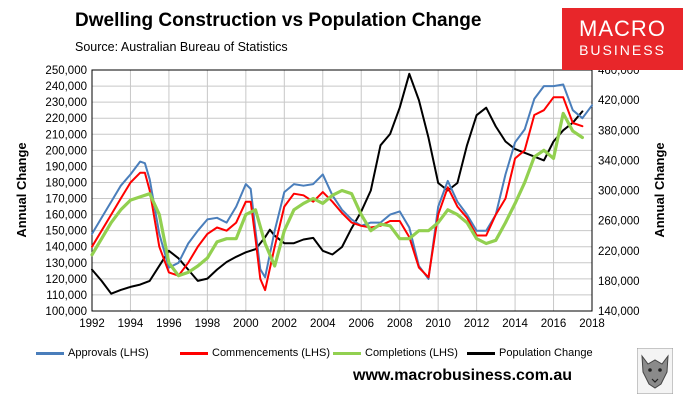 This screenshot has height=403, width=696. I want to click on x-tick-label: 2018, so click(592, 324).